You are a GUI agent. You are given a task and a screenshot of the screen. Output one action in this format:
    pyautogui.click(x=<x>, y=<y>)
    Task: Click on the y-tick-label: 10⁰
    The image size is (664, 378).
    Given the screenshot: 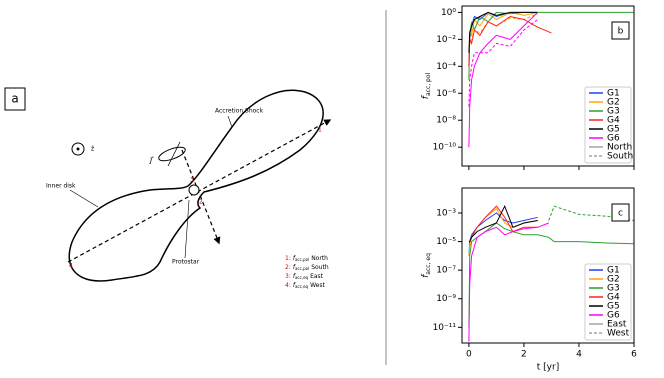 What is the action you would take?
    pyautogui.click(x=448, y=13)
    